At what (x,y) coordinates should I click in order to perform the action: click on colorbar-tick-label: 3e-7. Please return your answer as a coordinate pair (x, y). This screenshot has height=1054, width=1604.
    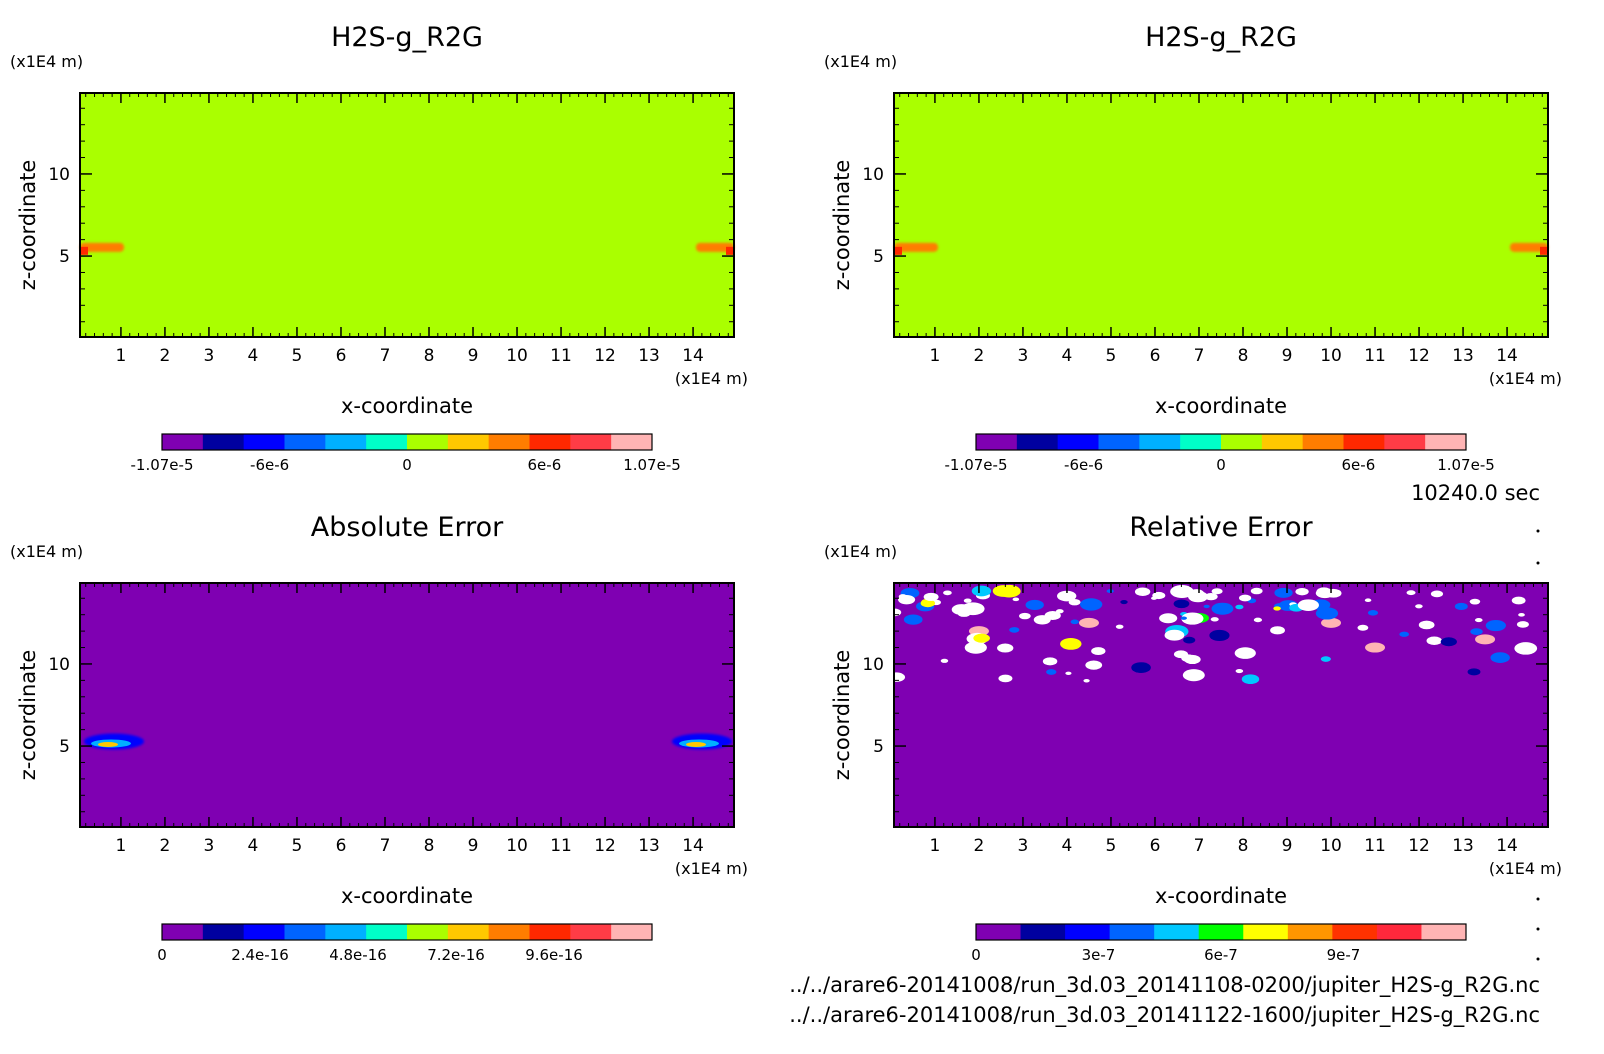
    Looking at the image, I should click on (1099, 955).